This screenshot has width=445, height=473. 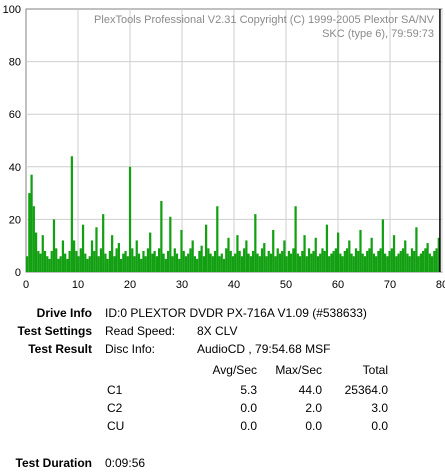 What do you see at coordinates (366, 390) in the screenshot?
I see `row-c1-total: 25364.0` at bounding box center [366, 390].